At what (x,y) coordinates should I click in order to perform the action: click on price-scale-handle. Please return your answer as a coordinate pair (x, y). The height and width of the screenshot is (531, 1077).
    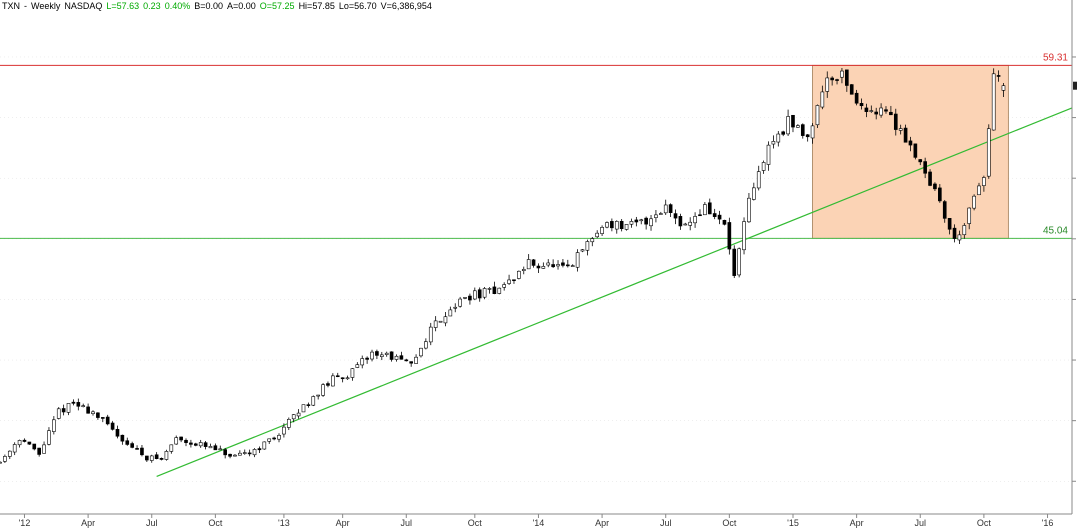
    Looking at the image, I should click on (1075, 85).